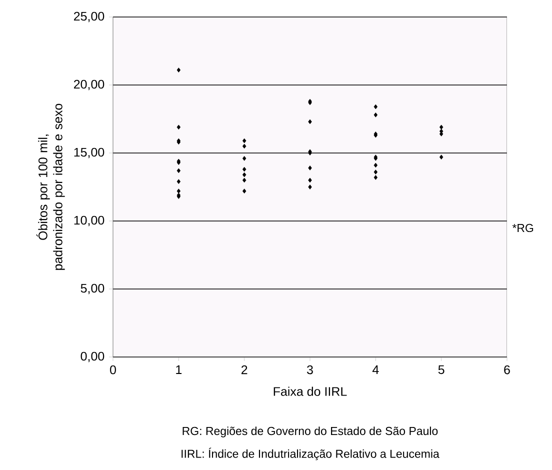  I want to click on text: IIRL: Índice de Indutrialização Relativo a Leucemia, so click(311, 454).